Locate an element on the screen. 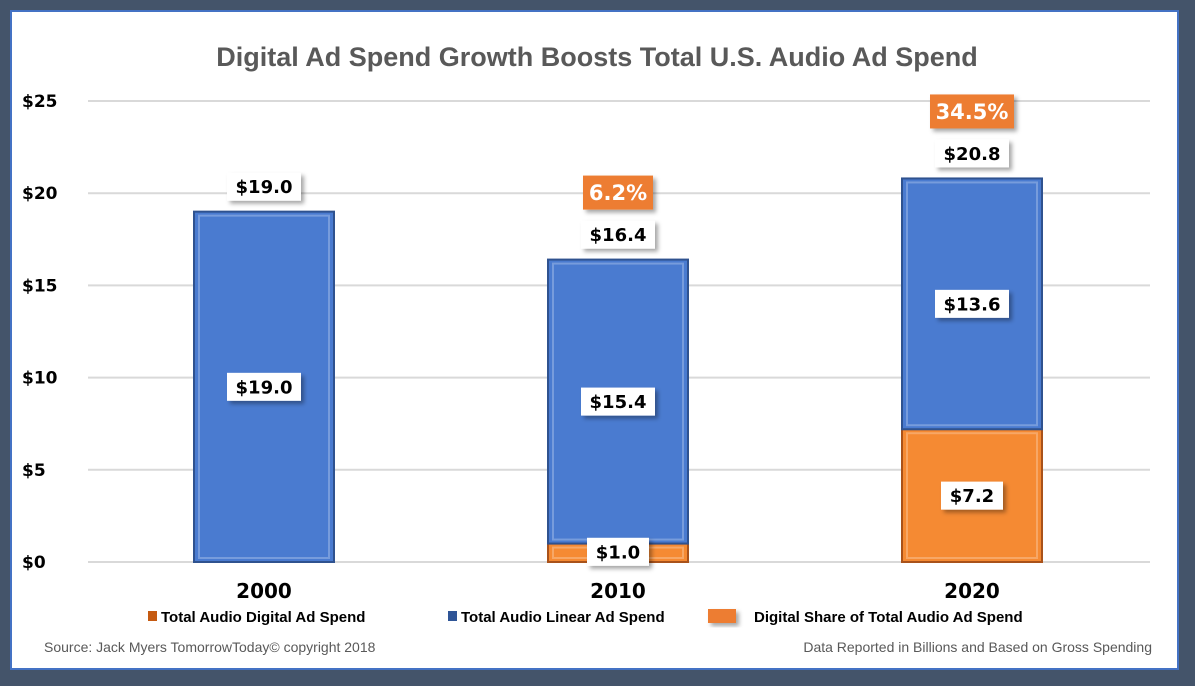 This screenshot has height=686, width=1195. x-tick-label: 2010 is located at coordinates (618, 591).